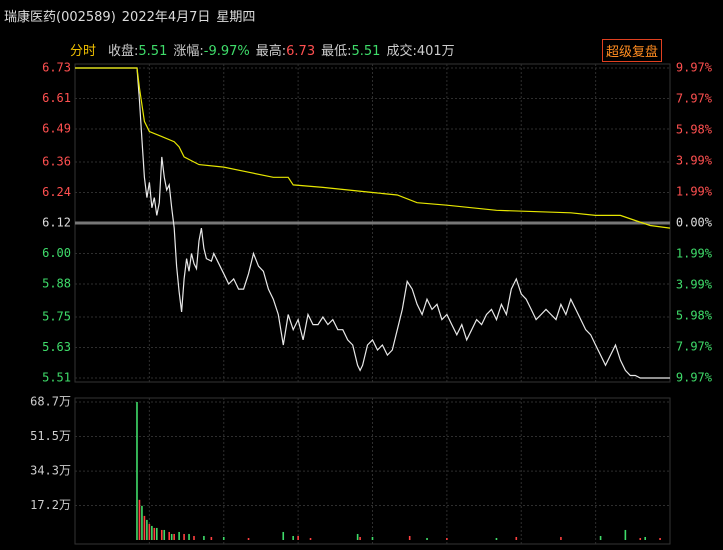  Describe the element at coordinates (50, 402) in the screenshot. I see `y-tick-label: 68.7万` at that location.